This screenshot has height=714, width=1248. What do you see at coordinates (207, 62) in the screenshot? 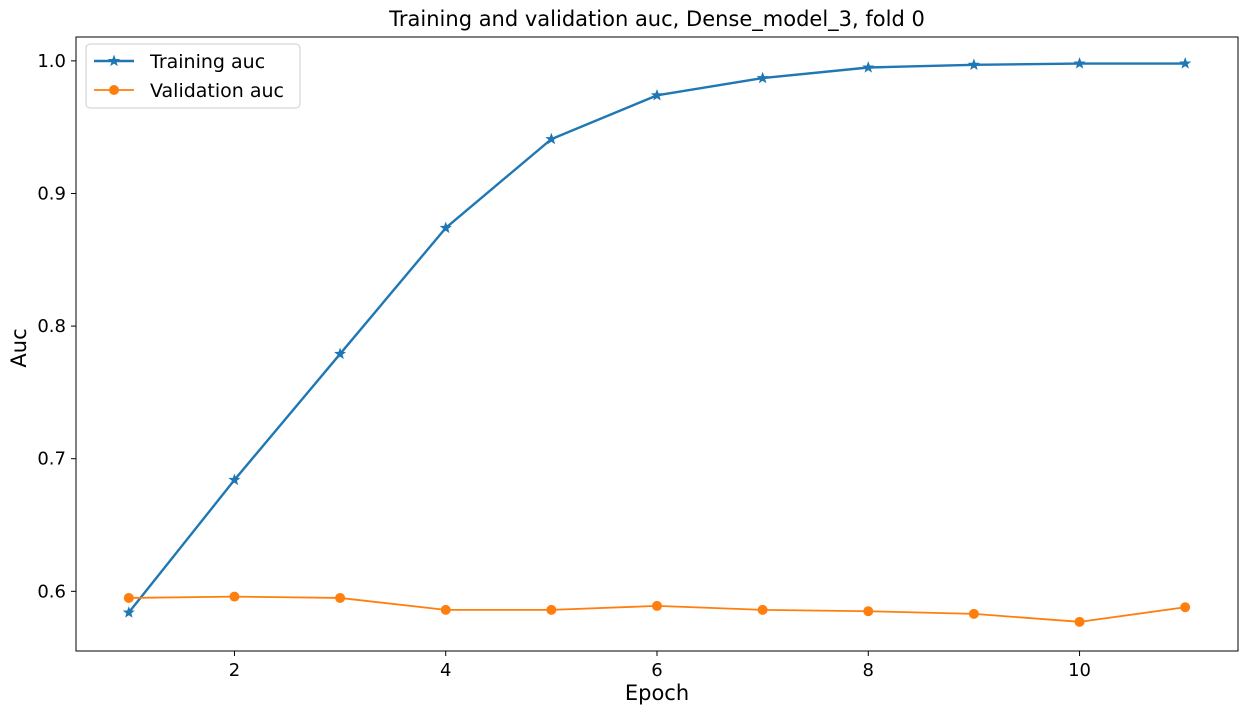
I see `legend-label: Training auc` at bounding box center [207, 62].